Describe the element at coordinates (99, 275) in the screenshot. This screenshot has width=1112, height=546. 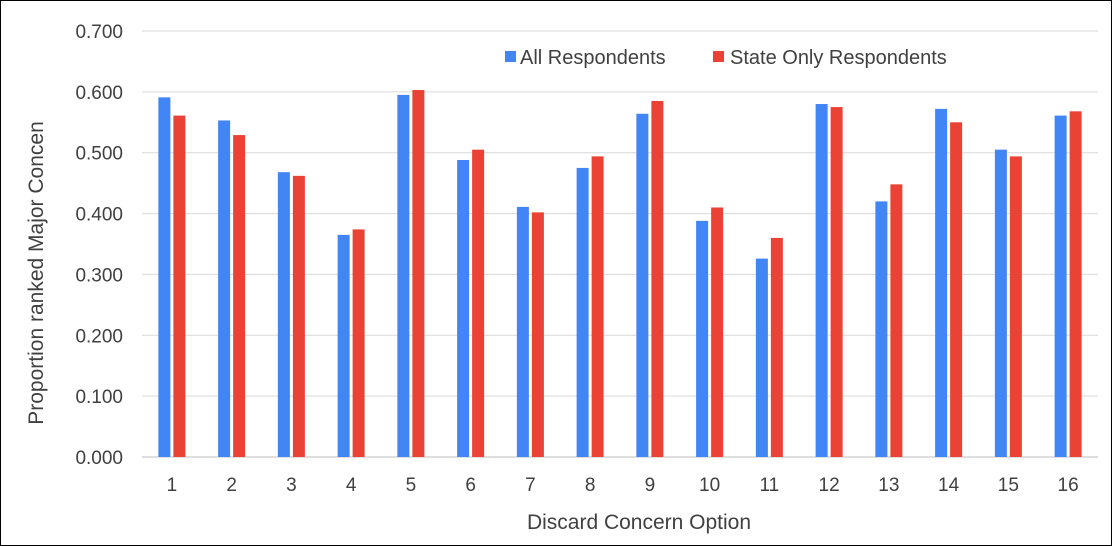
I see `y-tick-label: 0.300` at that location.